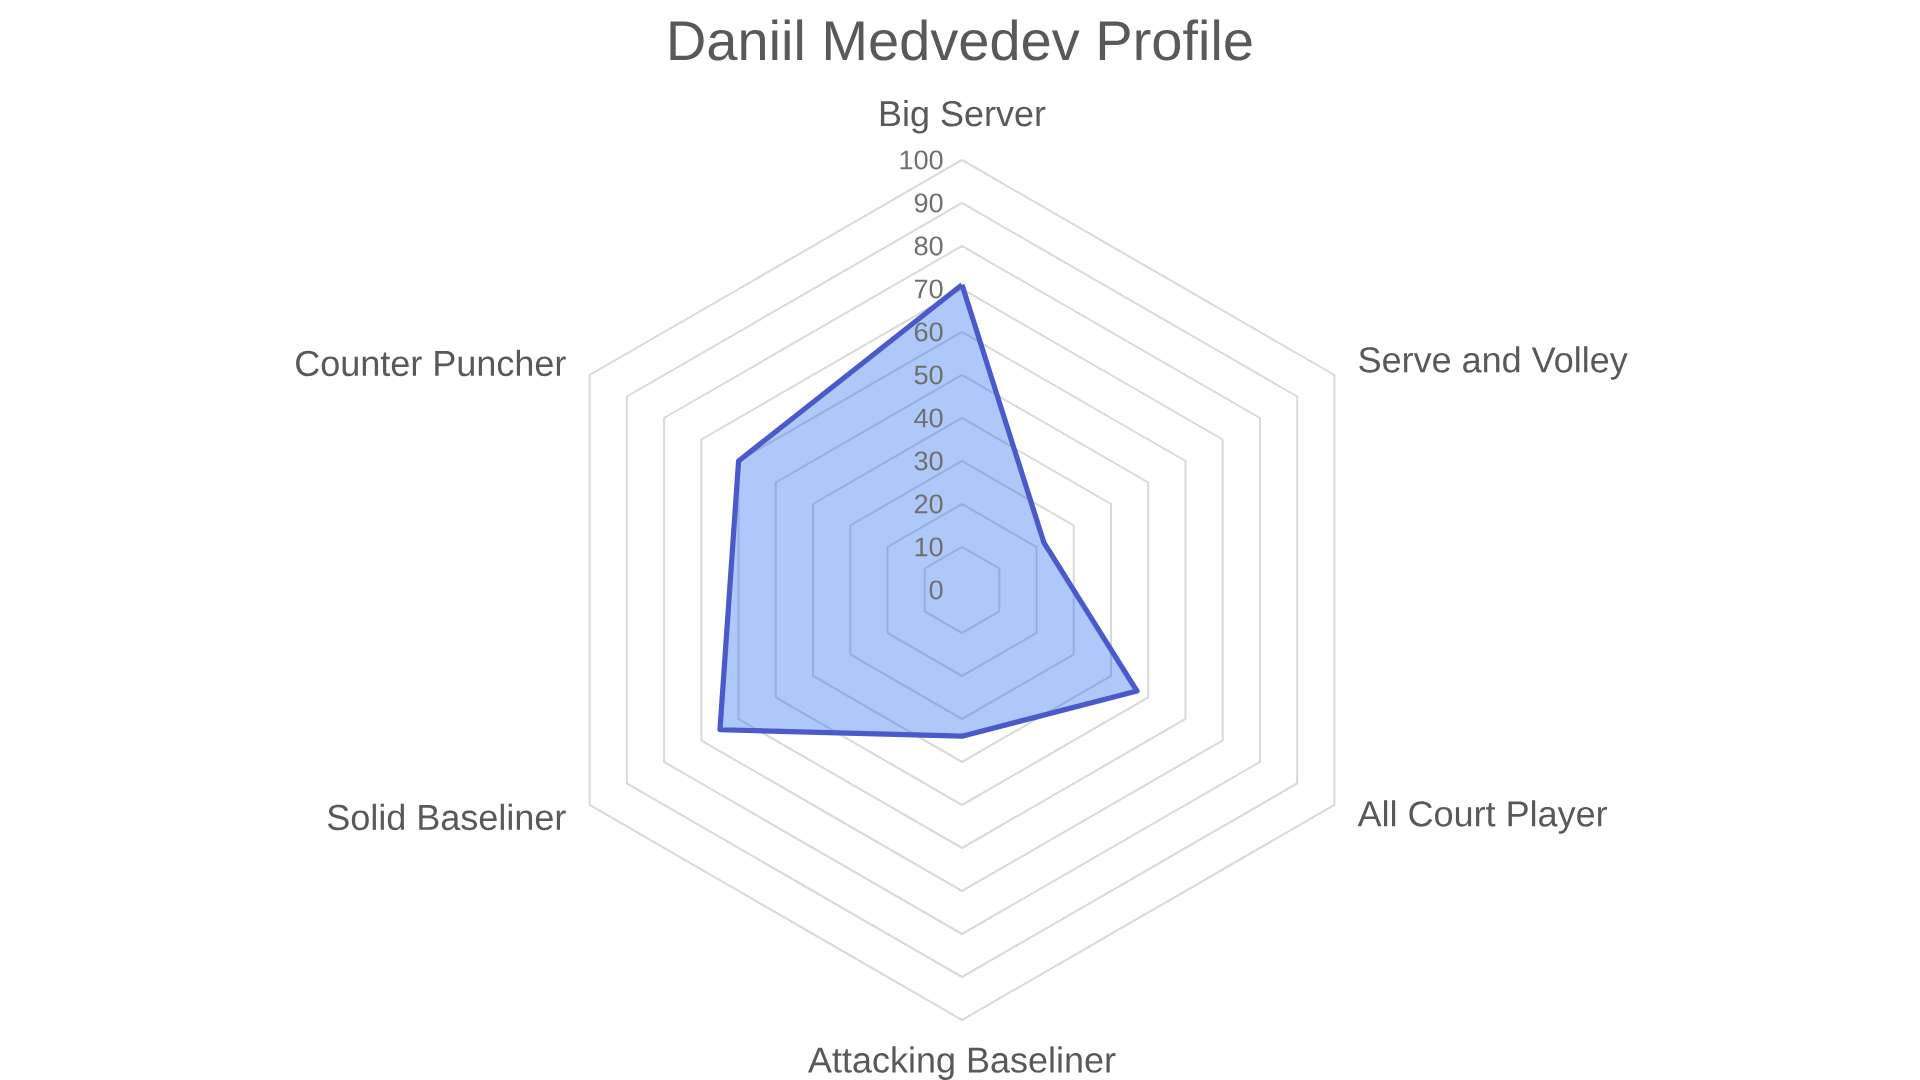 Image resolution: width=1920 pixels, height=1080 pixels. I want to click on spoke-label: Serve and Volley, so click(1493, 363).